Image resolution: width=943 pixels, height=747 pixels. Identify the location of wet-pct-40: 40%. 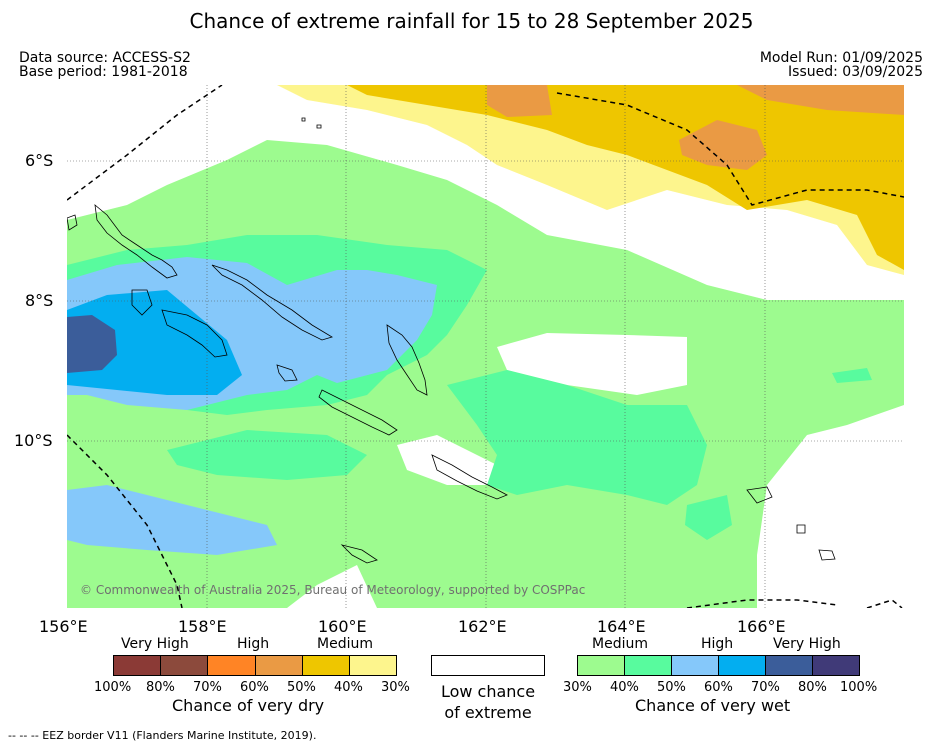
(624, 687).